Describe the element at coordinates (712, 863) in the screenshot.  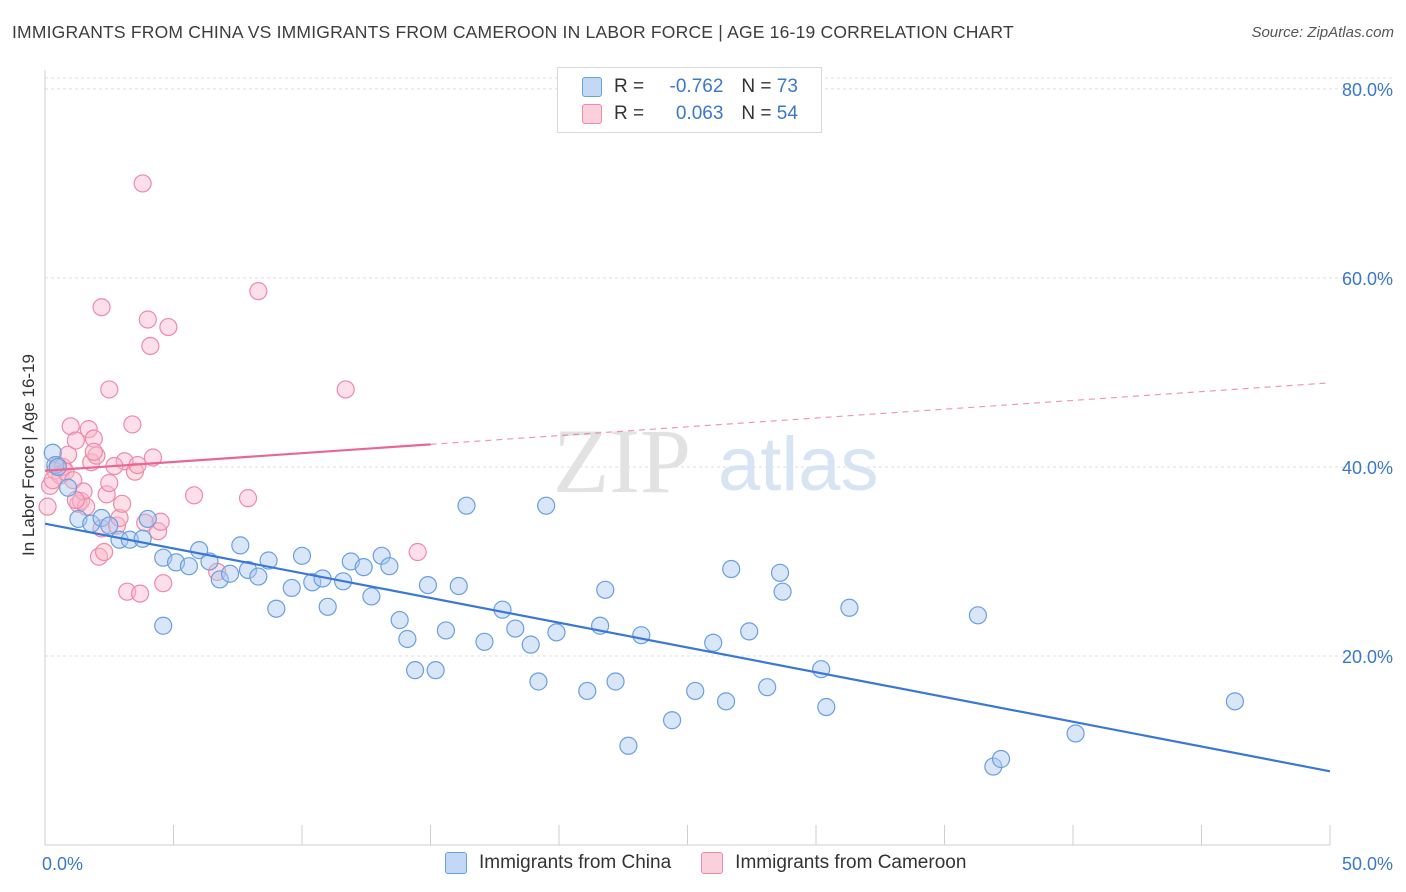
I see `cameroon-legend-swatch` at that location.